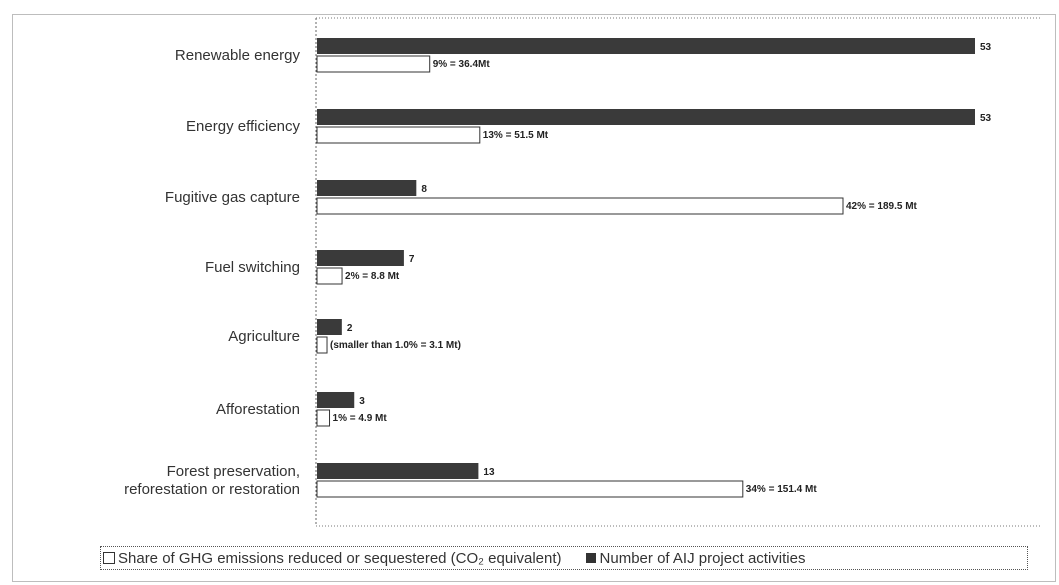  I want to click on count-bar-label: 2, so click(350, 328).